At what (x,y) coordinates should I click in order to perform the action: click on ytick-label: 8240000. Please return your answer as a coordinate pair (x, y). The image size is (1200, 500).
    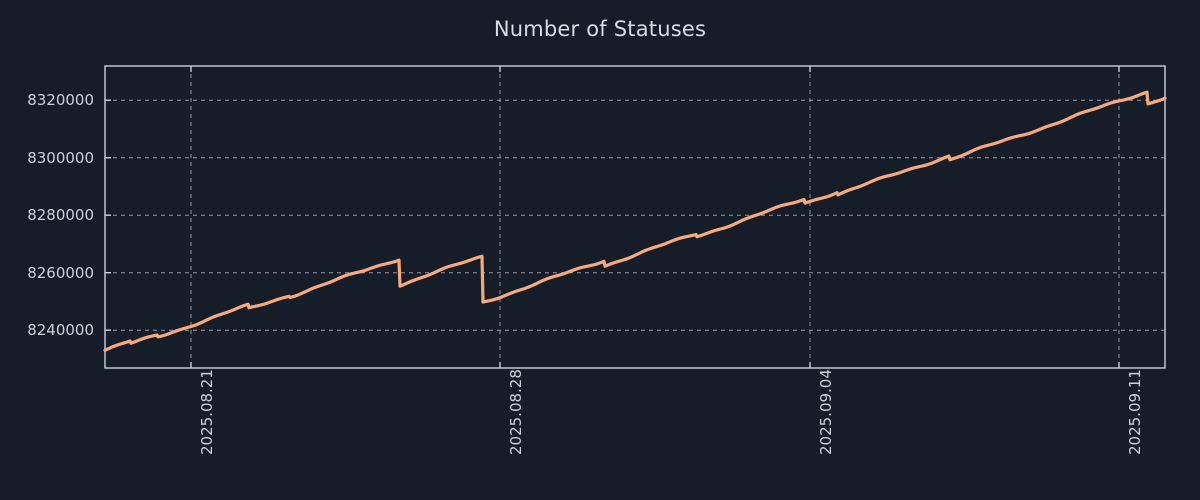
    Looking at the image, I should click on (60, 330).